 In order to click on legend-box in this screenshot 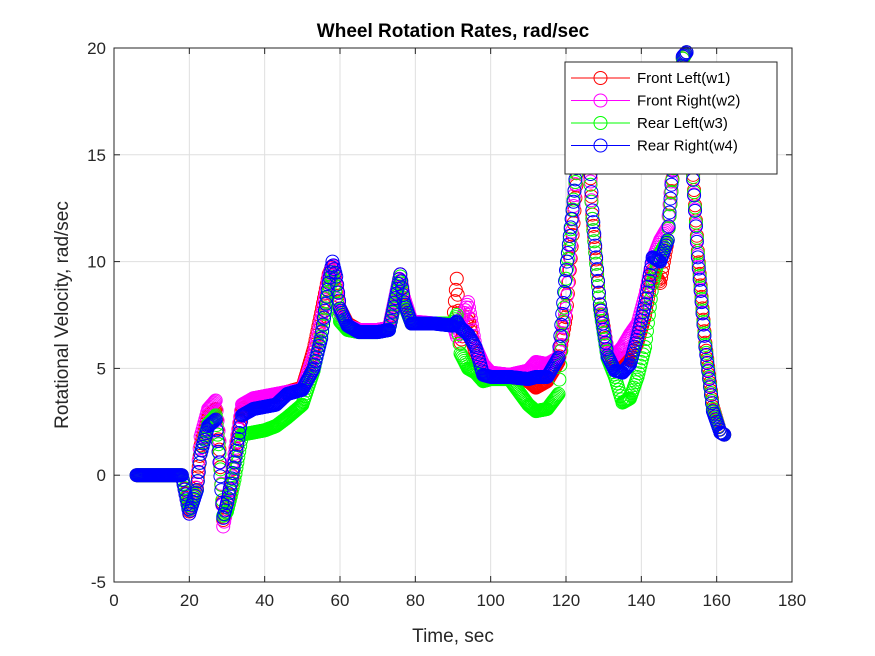, I will do `click(671, 118)`.